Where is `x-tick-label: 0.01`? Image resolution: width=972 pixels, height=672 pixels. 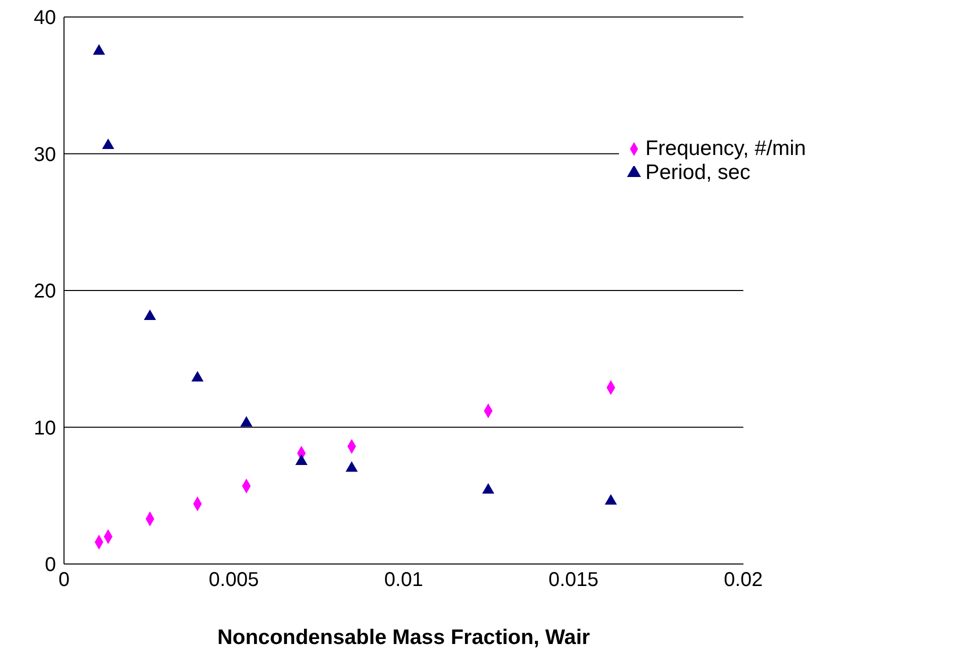
x-tick-label: 0.01 is located at coordinates (404, 580).